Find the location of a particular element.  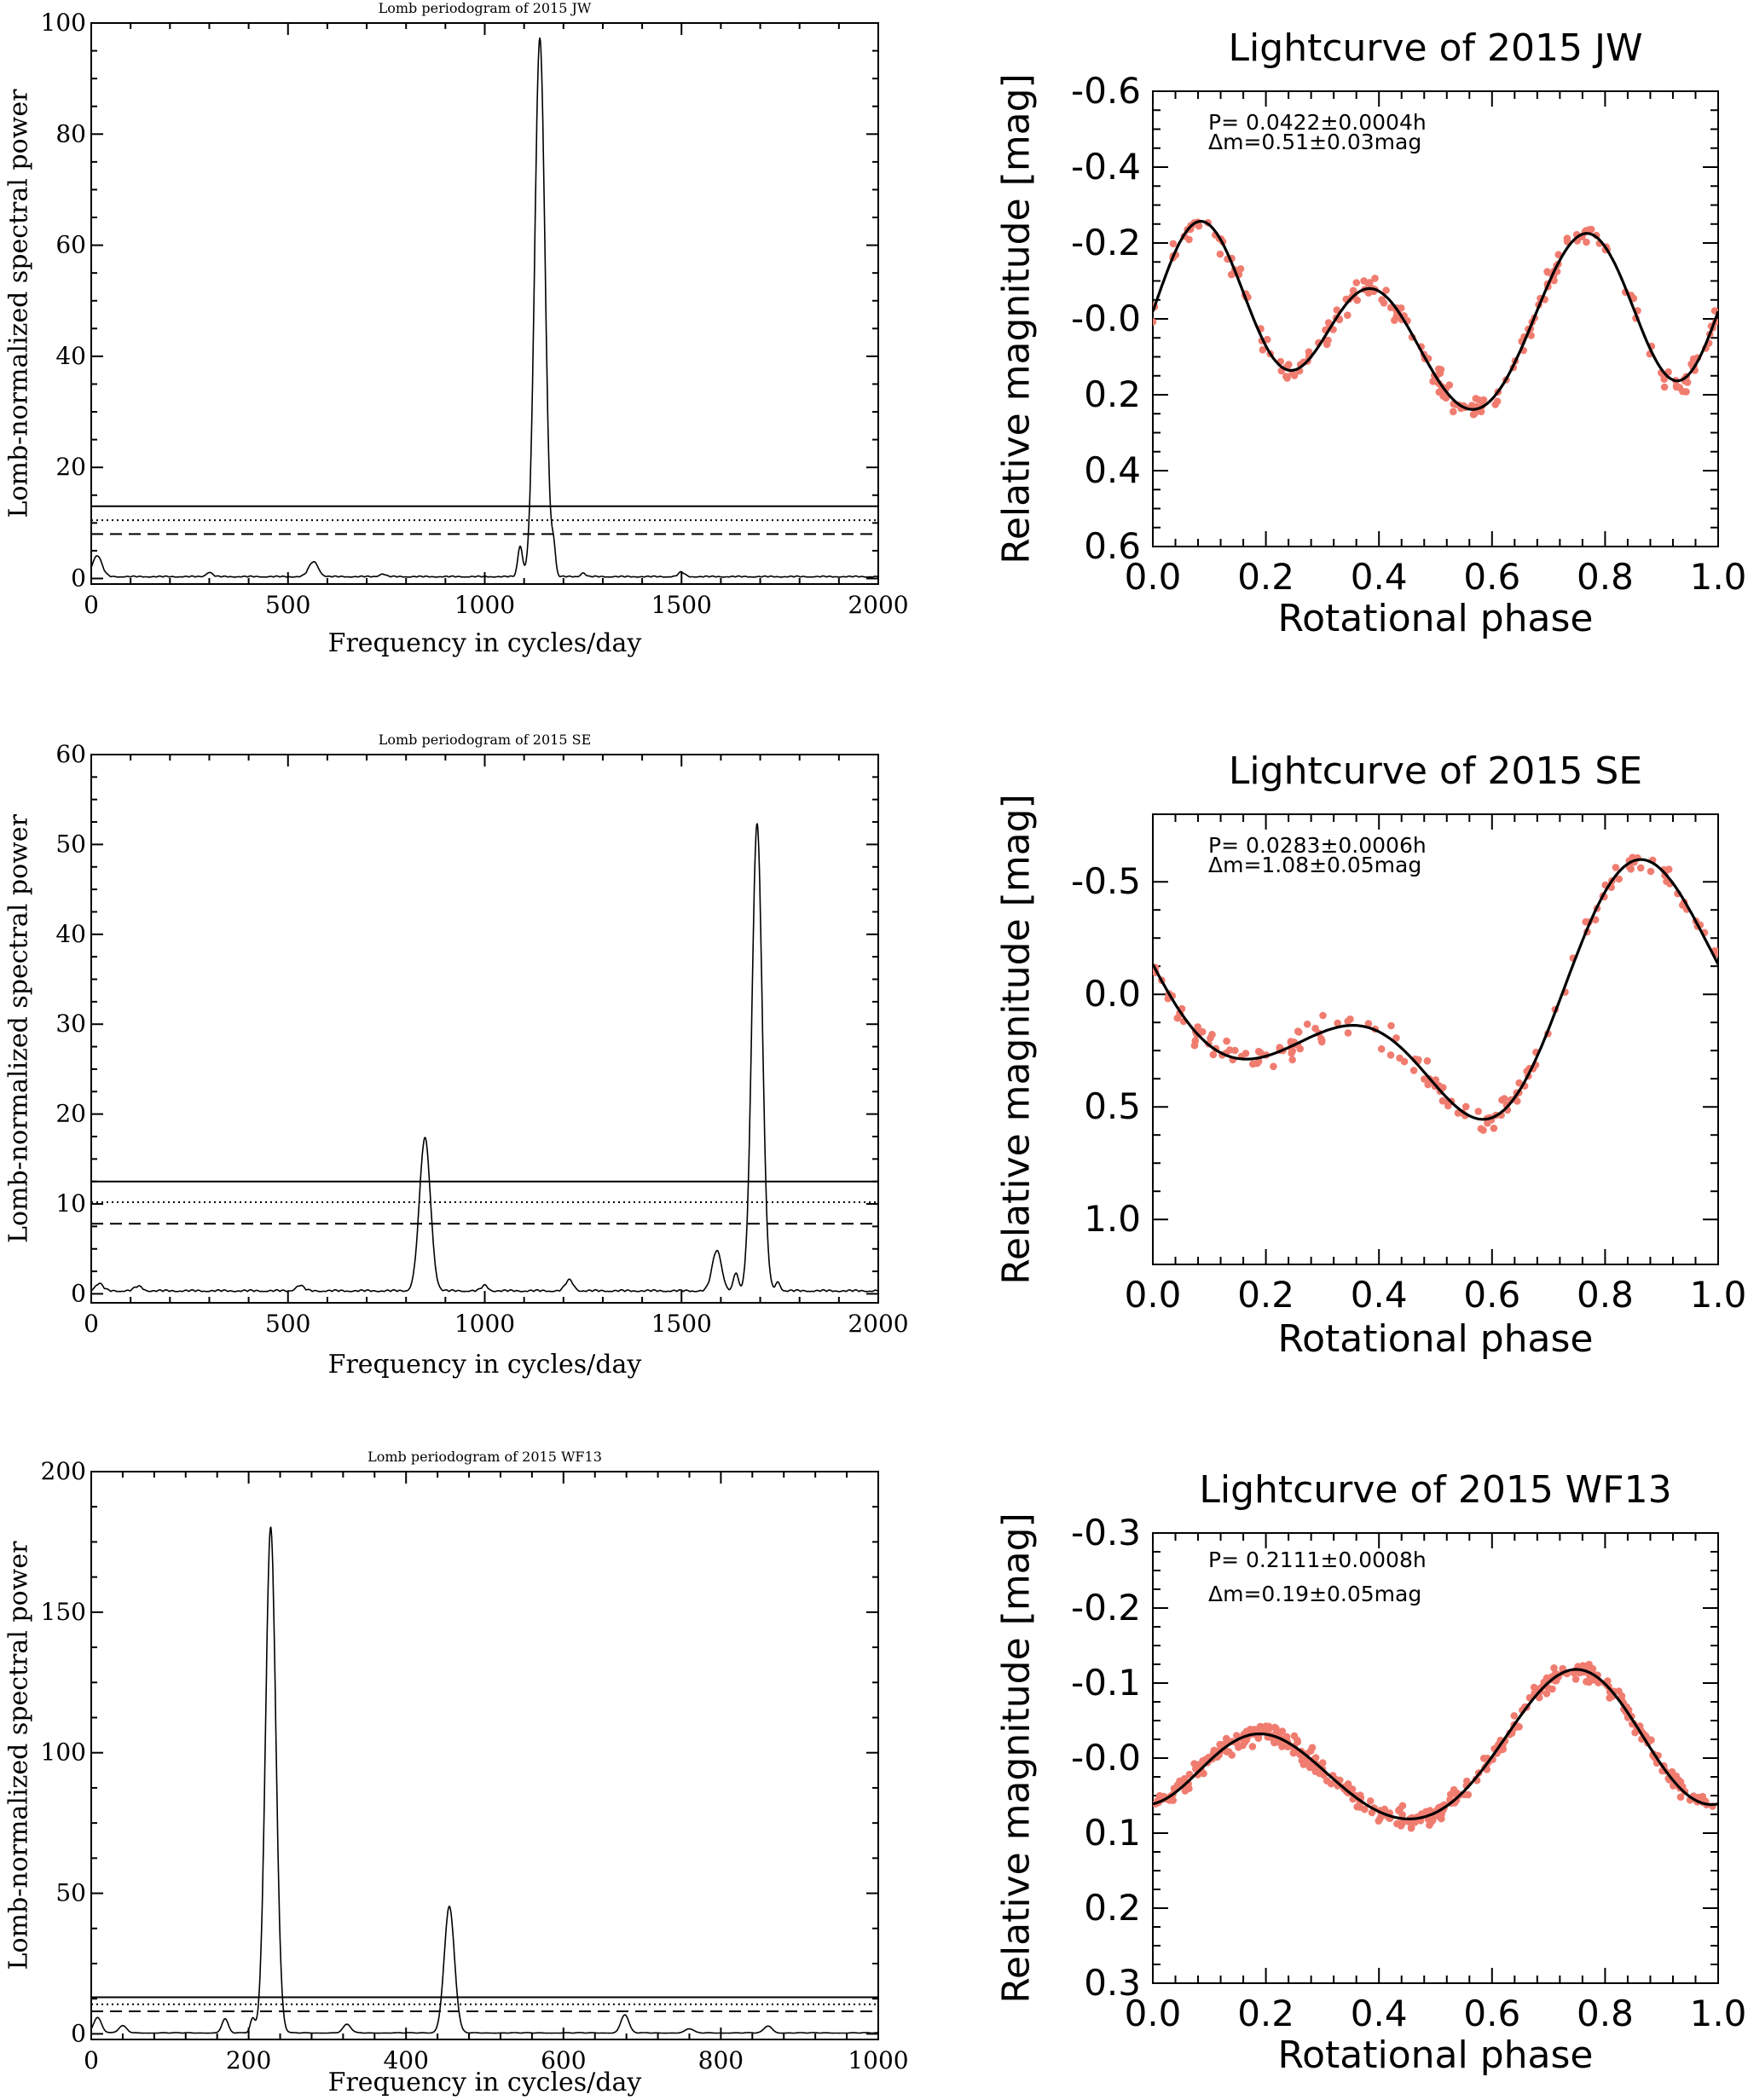

x-tick-label: 400 is located at coordinates (405, 2060).